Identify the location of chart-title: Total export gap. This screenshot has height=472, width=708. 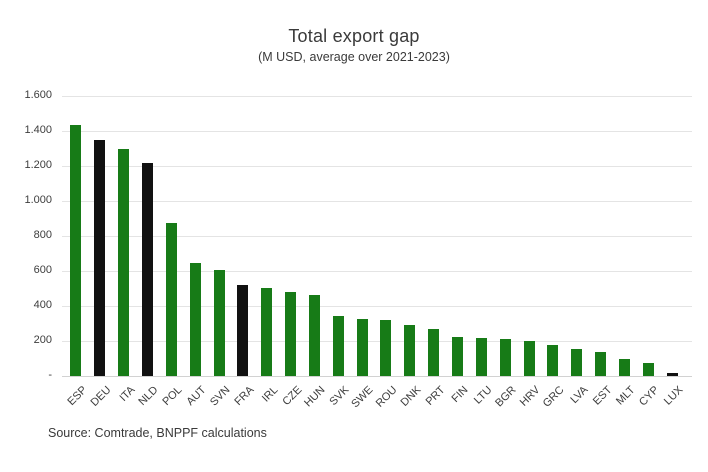
(354, 36).